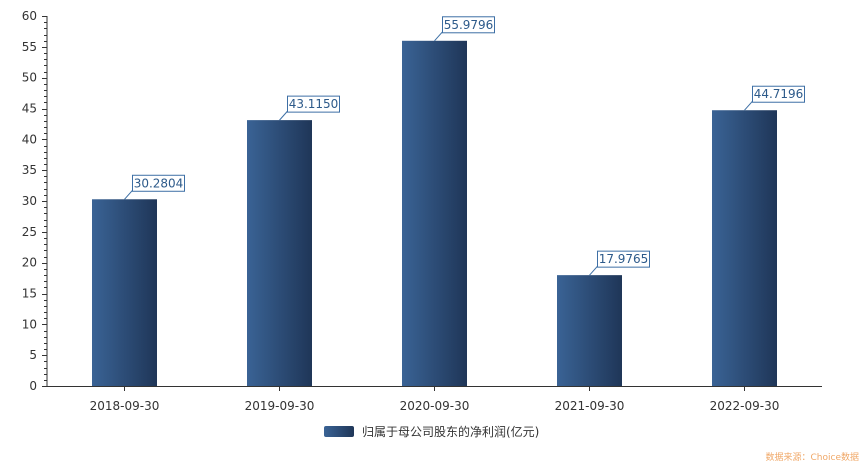 This screenshot has height=463, width=865. I want to click on data-source: 数据来源：Choice数据, so click(812, 458).